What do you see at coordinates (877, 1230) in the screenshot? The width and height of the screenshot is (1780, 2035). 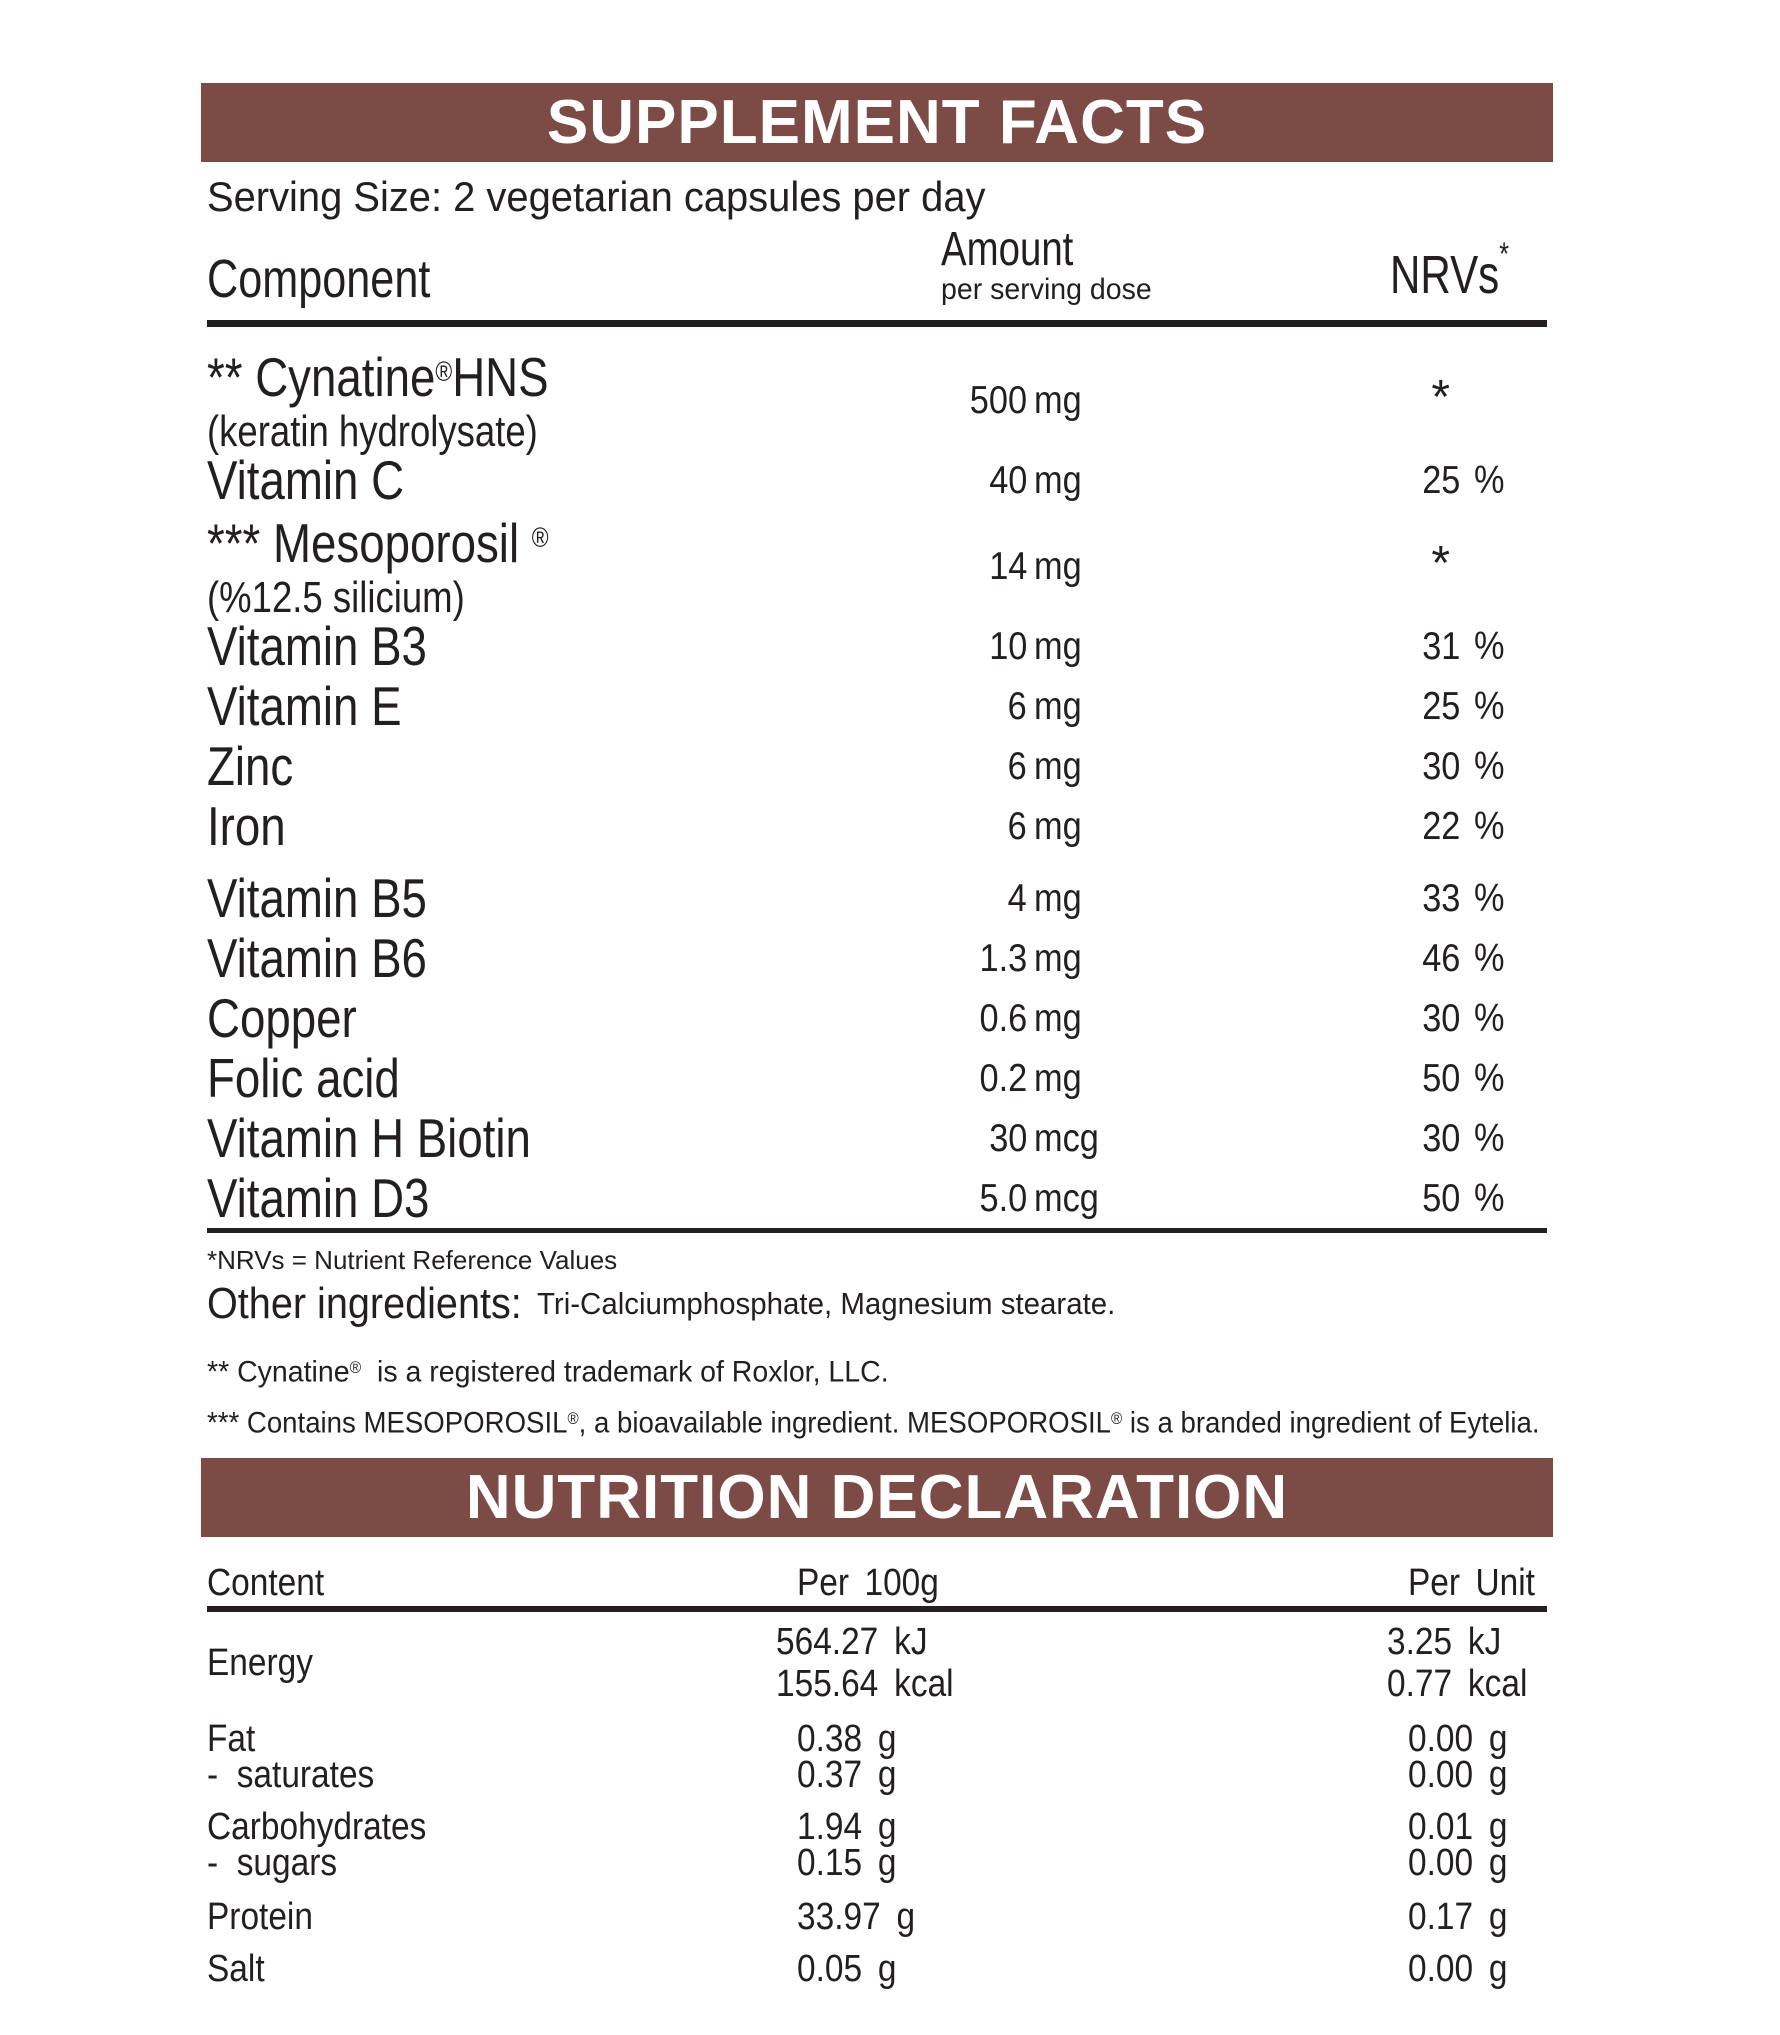 I see `table-bottom-divider` at bounding box center [877, 1230].